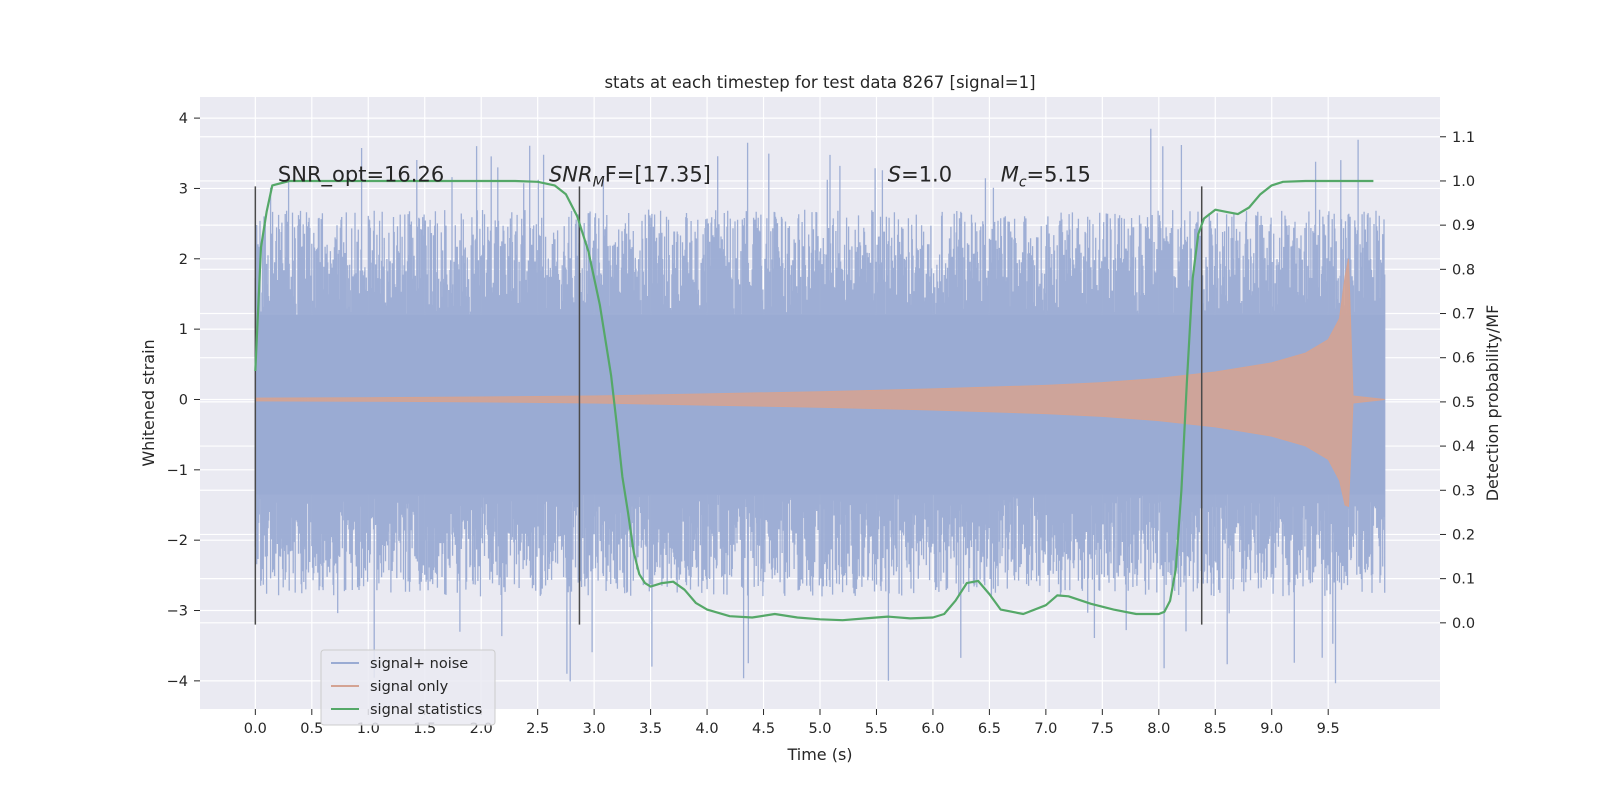  Describe the element at coordinates (707, 729) in the screenshot. I see `x-tick-label: 4.0` at that location.